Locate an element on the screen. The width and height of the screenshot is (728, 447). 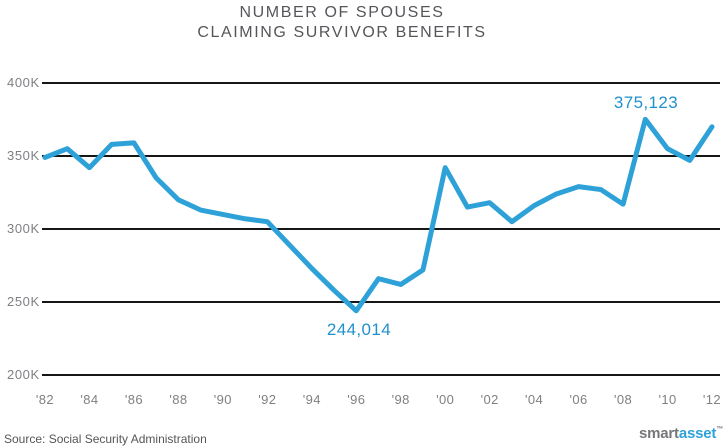
x-tick-label: '12 is located at coordinates (712, 399).